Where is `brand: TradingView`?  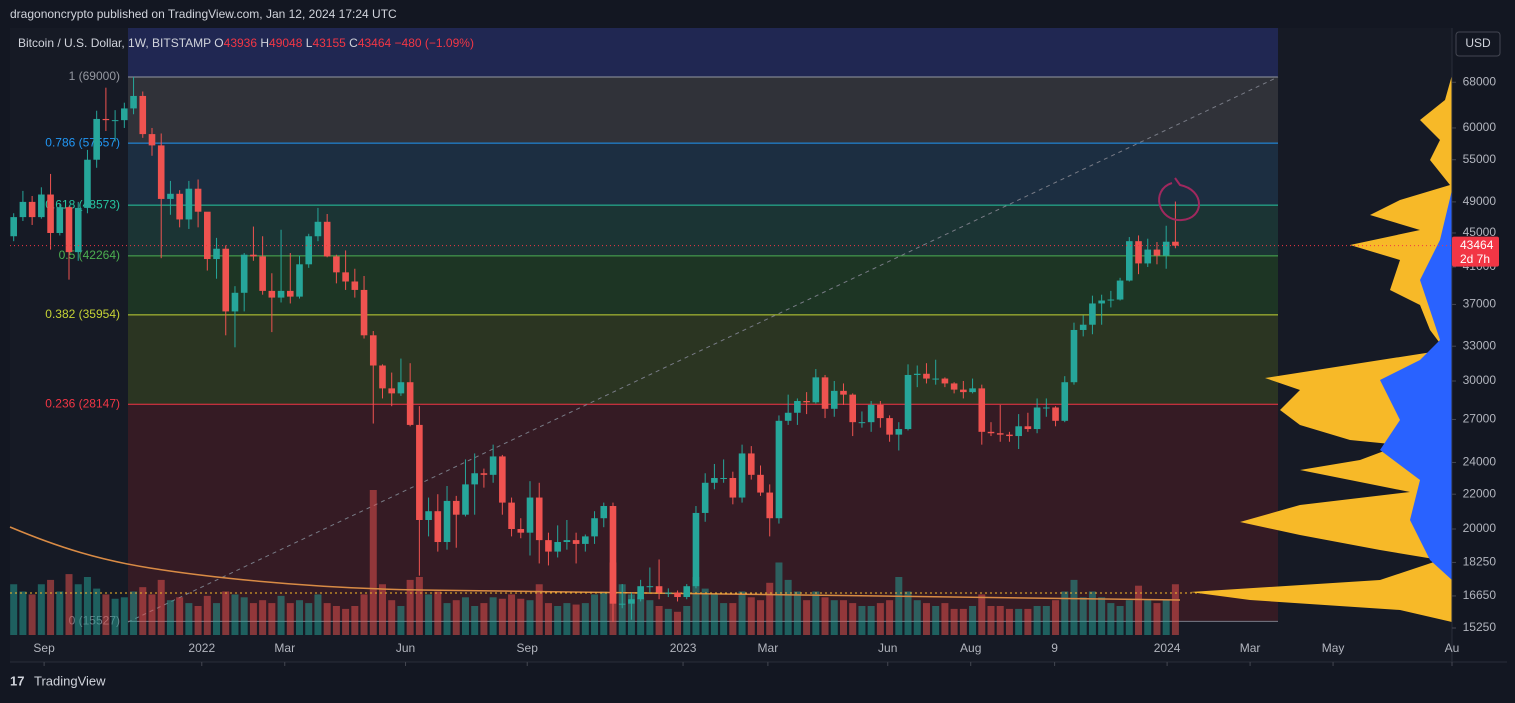
brand: TradingView is located at coordinates (70, 680).